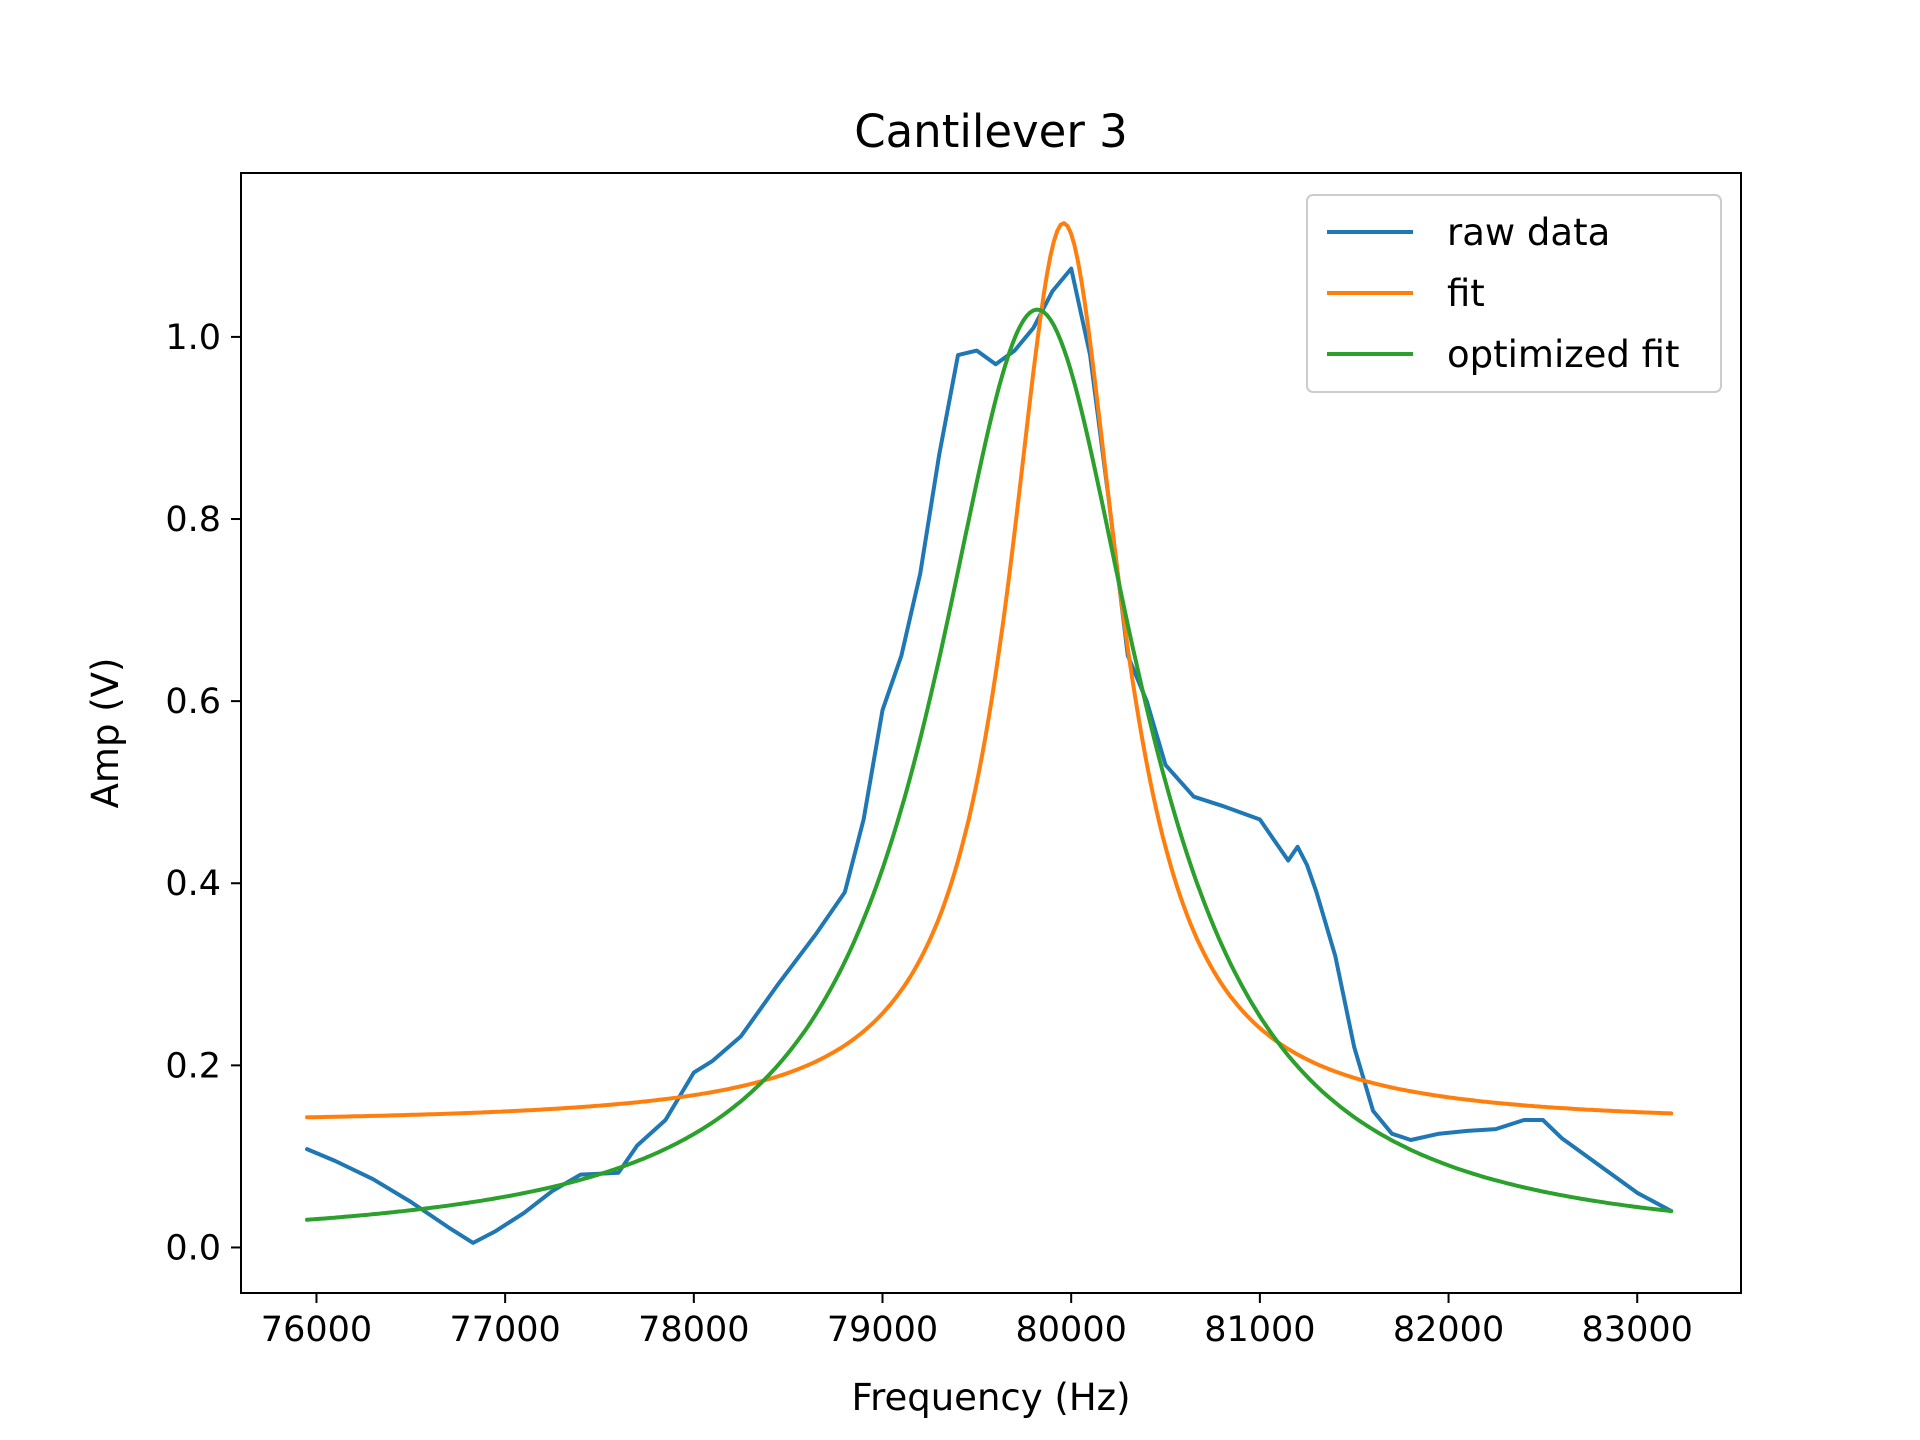 The width and height of the screenshot is (1920, 1440). Describe the element at coordinates (1071, 1330) in the screenshot. I see `x-tick-label: 80000` at that location.